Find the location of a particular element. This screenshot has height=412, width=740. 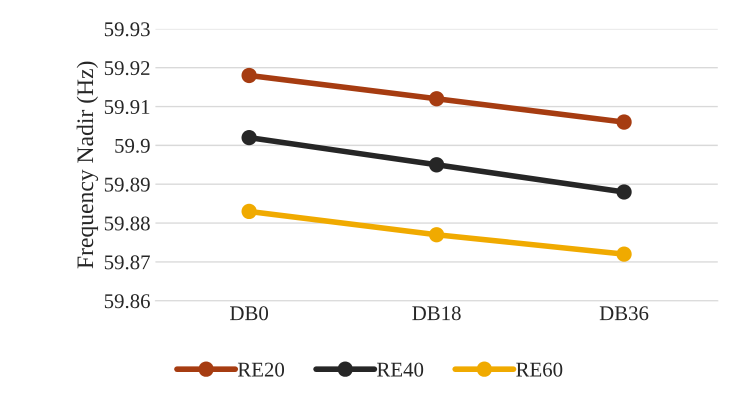

x-tick-label: DB36 is located at coordinates (624, 313).